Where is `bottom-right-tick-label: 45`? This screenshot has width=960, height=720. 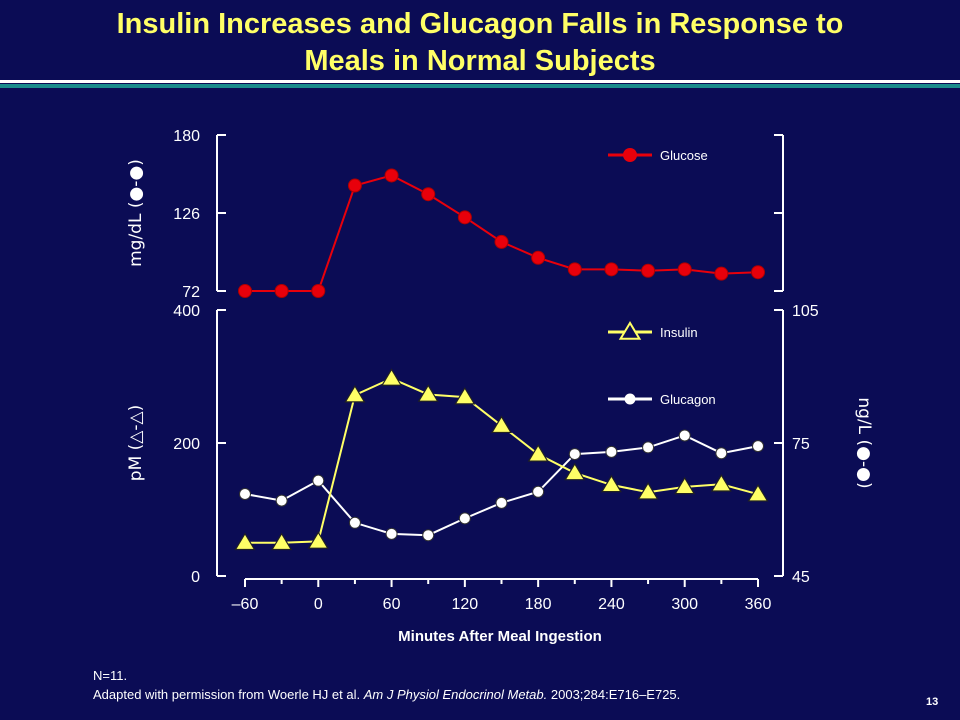
bottom-right-tick-label: 45 is located at coordinates (801, 577).